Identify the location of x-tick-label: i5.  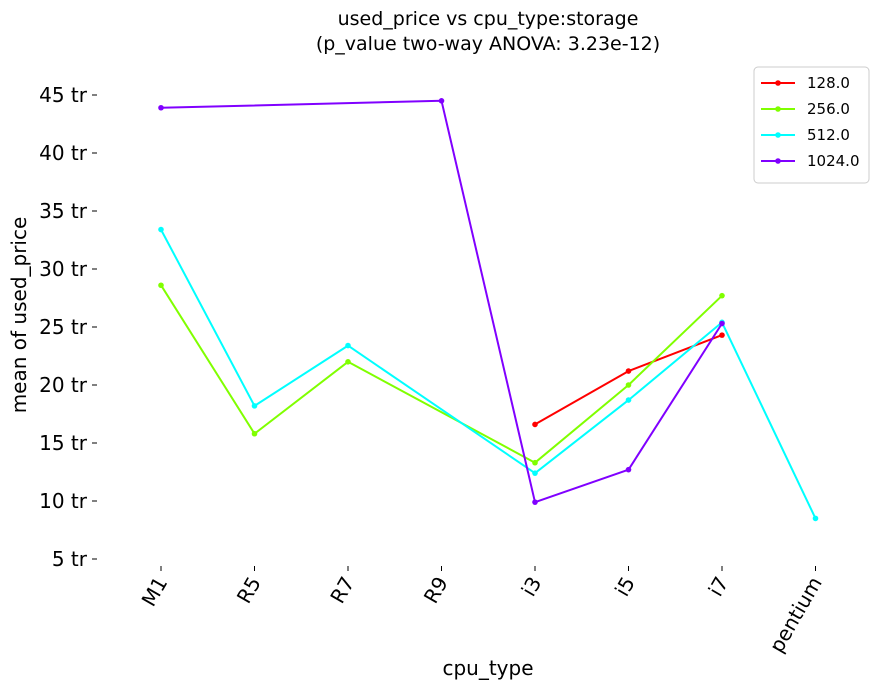
(625, 587).